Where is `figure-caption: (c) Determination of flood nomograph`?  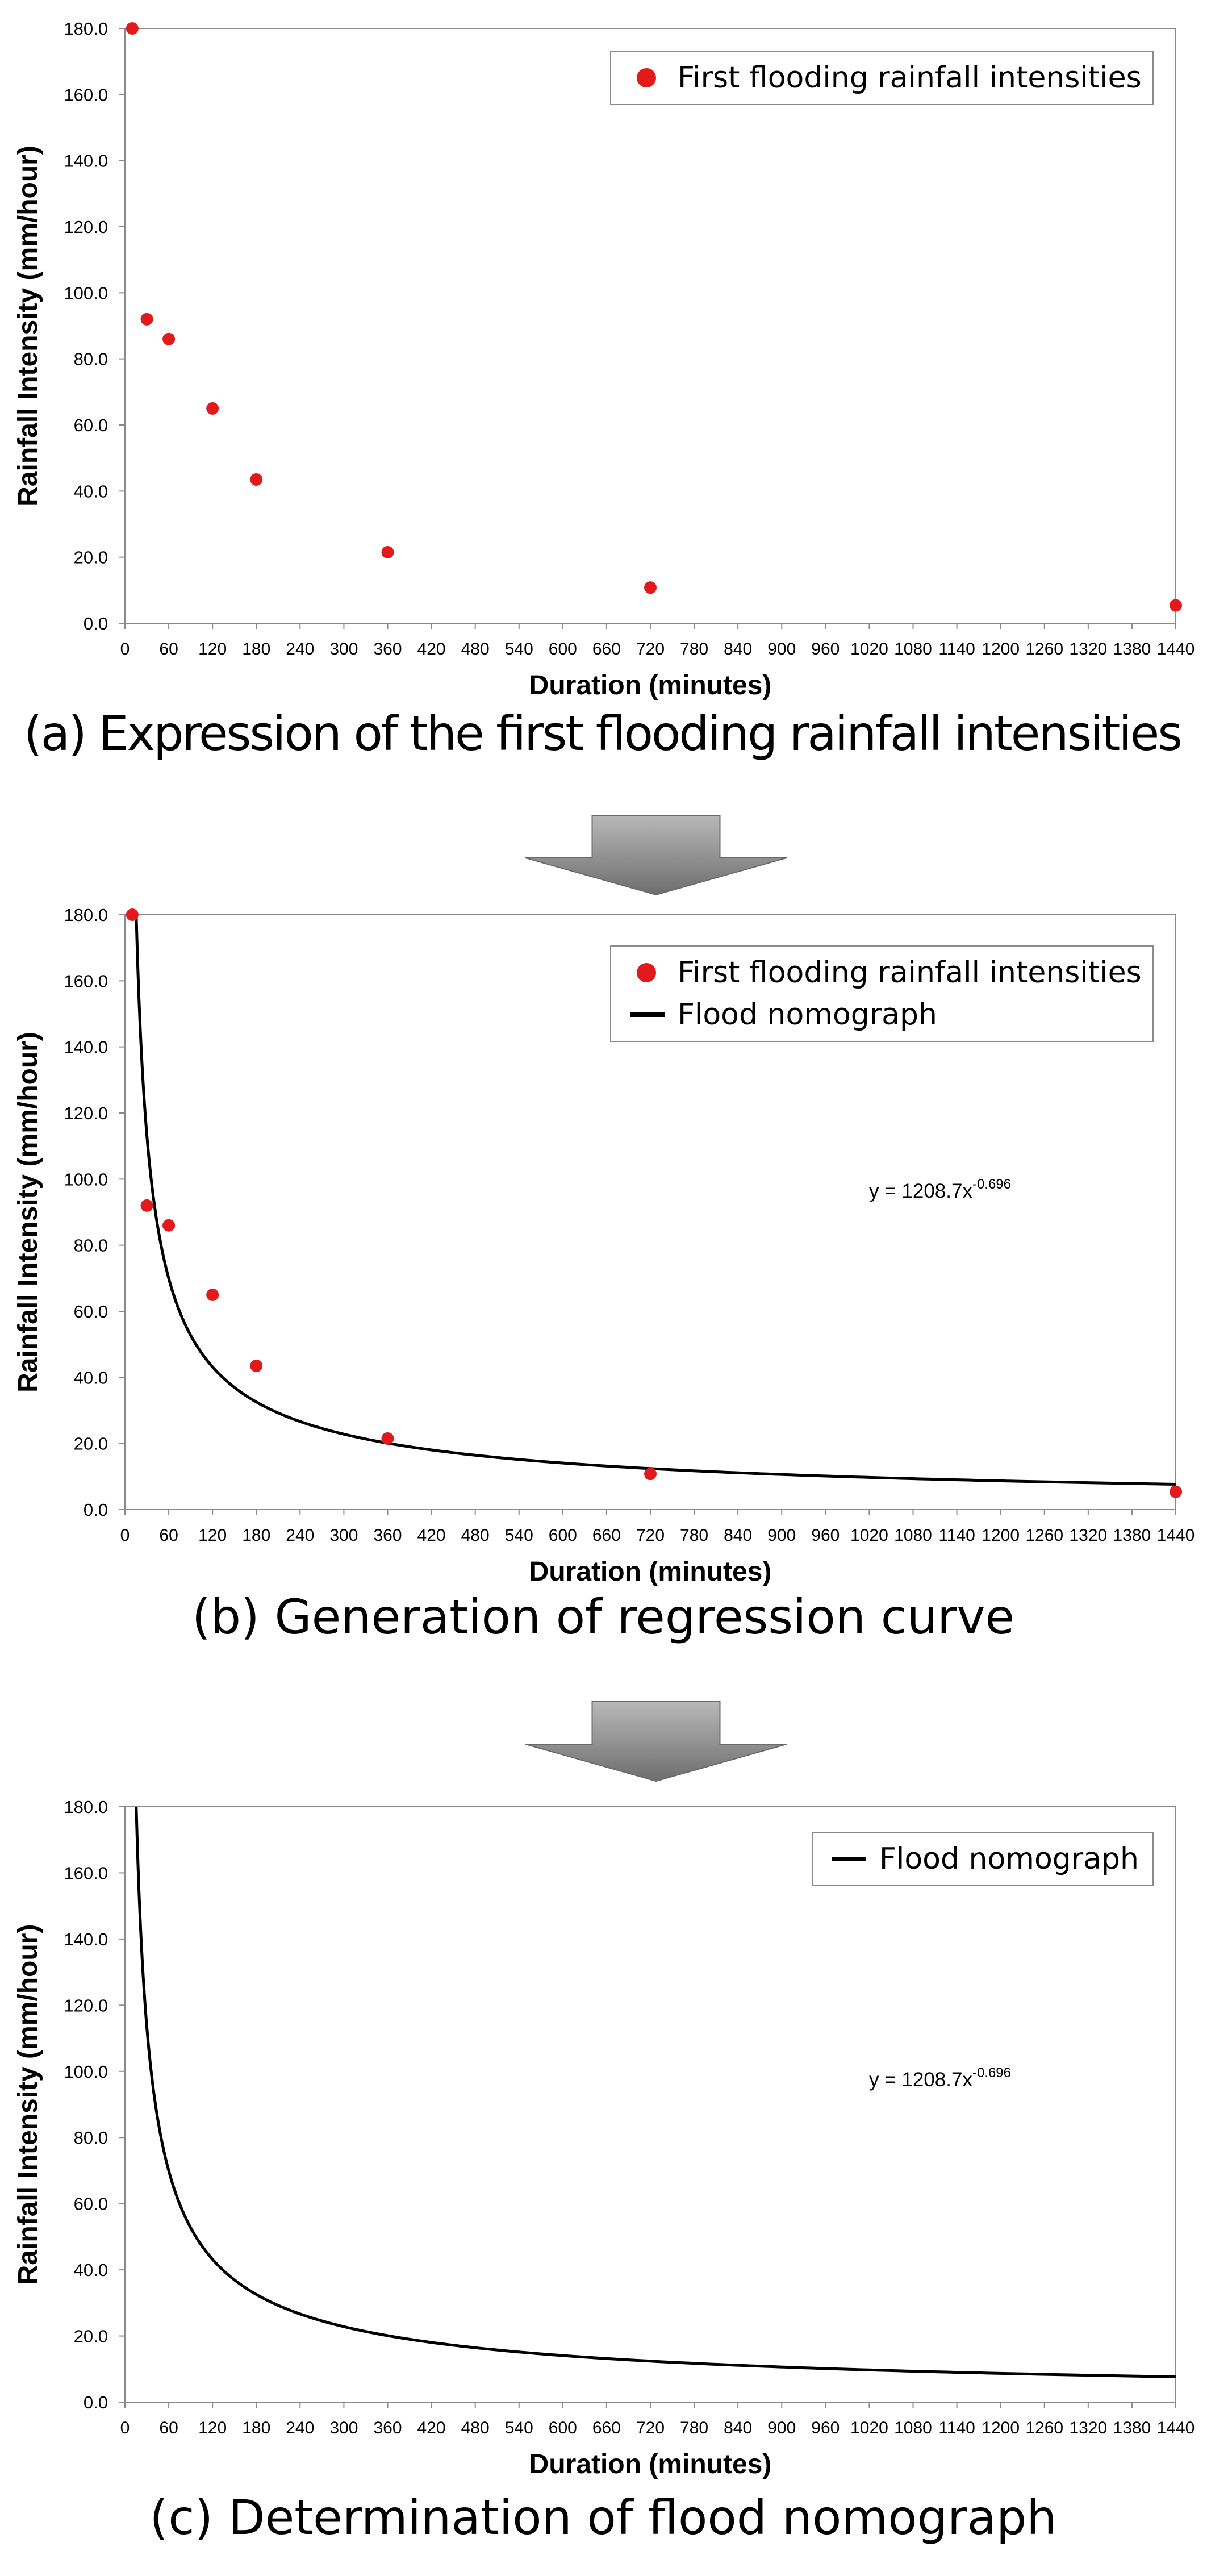 figure-caption: (c) Determination of flood nomograph is located at coordinates (602, 2518).